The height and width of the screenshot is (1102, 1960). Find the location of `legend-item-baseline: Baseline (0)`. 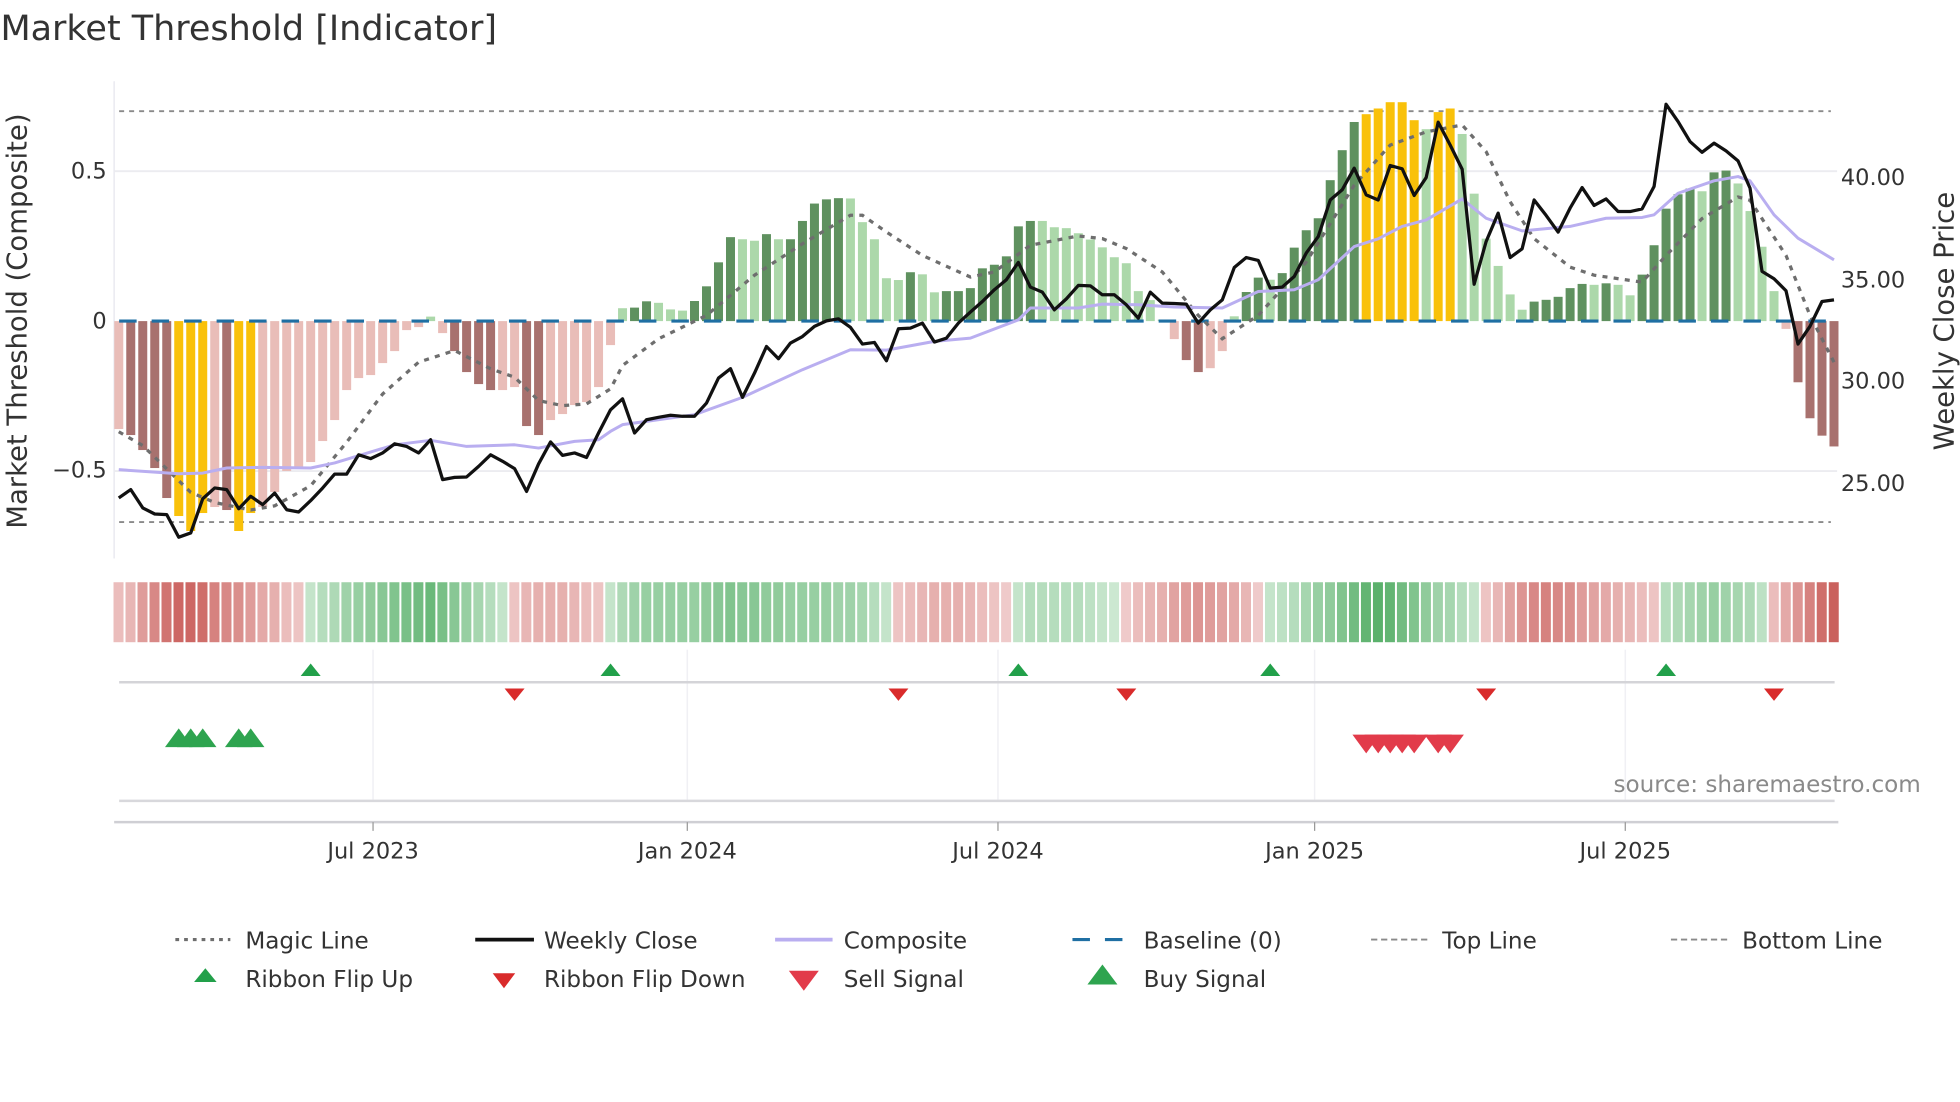

legend-item-baseline: Baseline (0) is located at coordinates (1177, 941).